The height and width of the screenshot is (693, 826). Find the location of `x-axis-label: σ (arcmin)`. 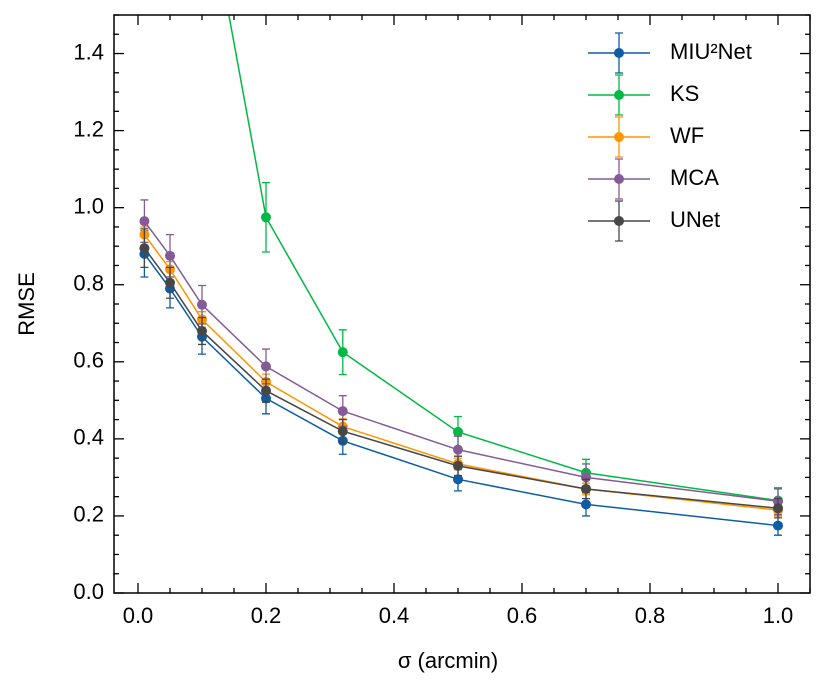

x-axis-label: σ (arcmin) is located at coordinates (448, 660).